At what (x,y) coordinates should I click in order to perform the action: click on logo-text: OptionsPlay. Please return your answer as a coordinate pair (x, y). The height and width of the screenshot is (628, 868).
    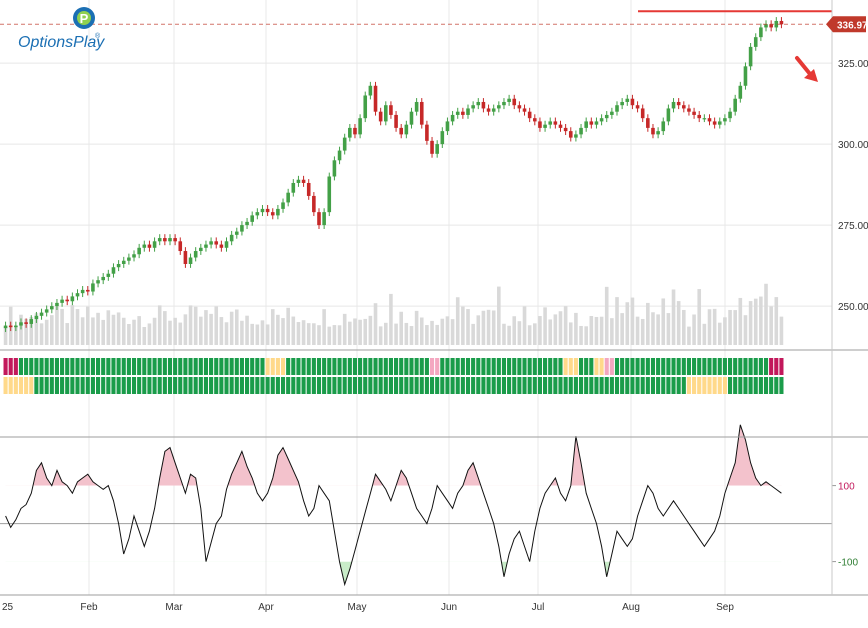
    Looking at the image, I should click on (61, 42).